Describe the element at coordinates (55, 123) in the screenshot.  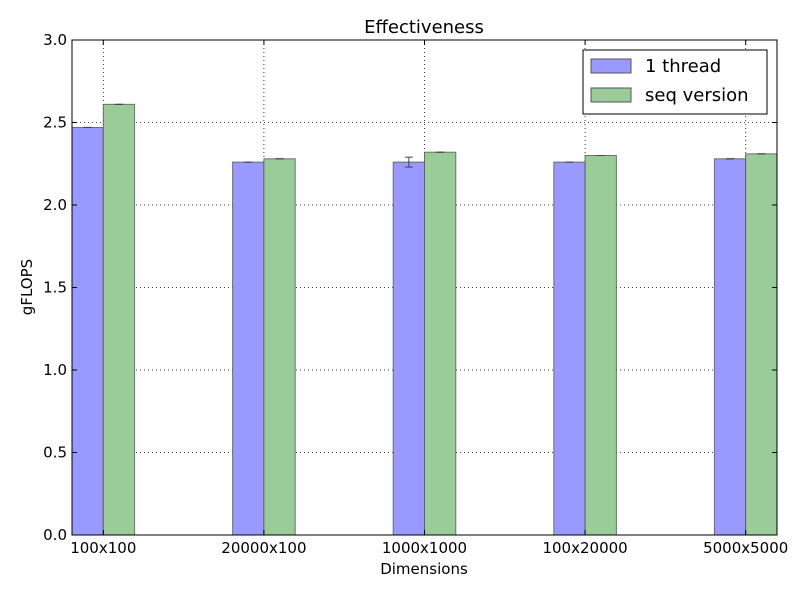
I see `y-tick-label: 2.5` at that location.